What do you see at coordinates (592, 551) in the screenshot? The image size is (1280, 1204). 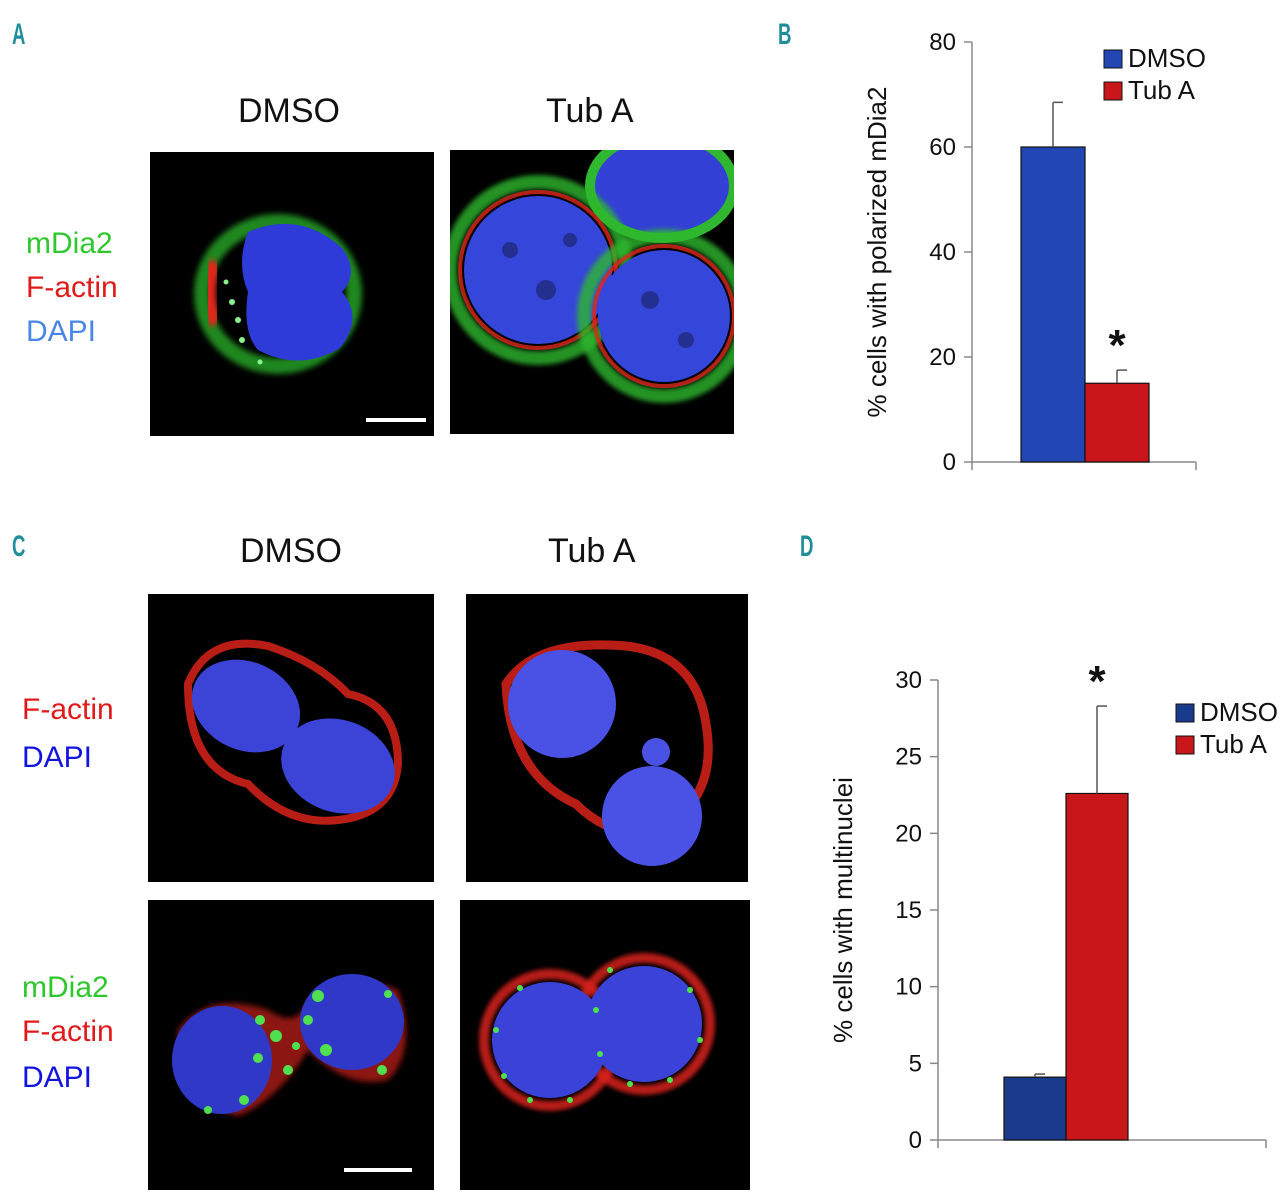 I see `panel-c-column-header-tuba: Tub A` at bounding box center [592, 551].